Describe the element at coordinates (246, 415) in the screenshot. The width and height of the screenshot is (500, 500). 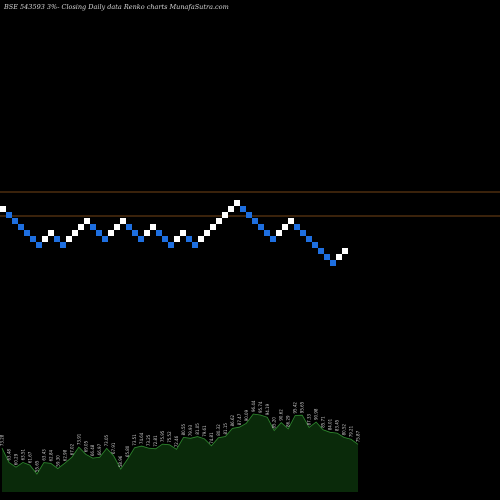
I see `volume-label: 90.09` at that location.